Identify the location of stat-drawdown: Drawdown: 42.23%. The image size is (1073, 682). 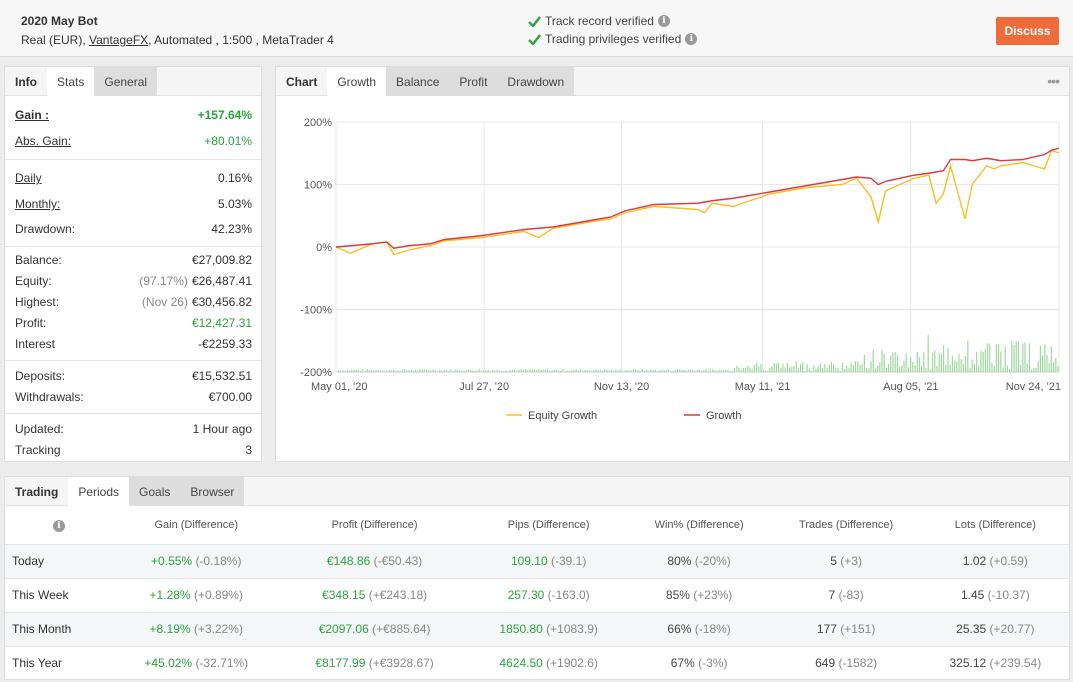
(133, 229).